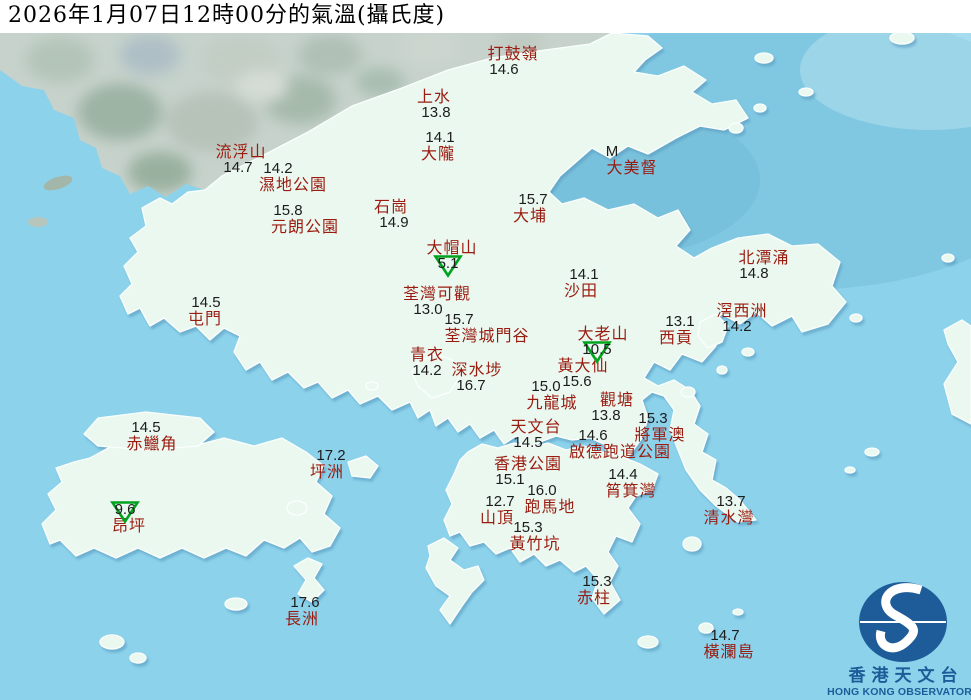  Describe the element at coordinates (149, 431) in the screenshot. I see `land-airport-island` at that location.